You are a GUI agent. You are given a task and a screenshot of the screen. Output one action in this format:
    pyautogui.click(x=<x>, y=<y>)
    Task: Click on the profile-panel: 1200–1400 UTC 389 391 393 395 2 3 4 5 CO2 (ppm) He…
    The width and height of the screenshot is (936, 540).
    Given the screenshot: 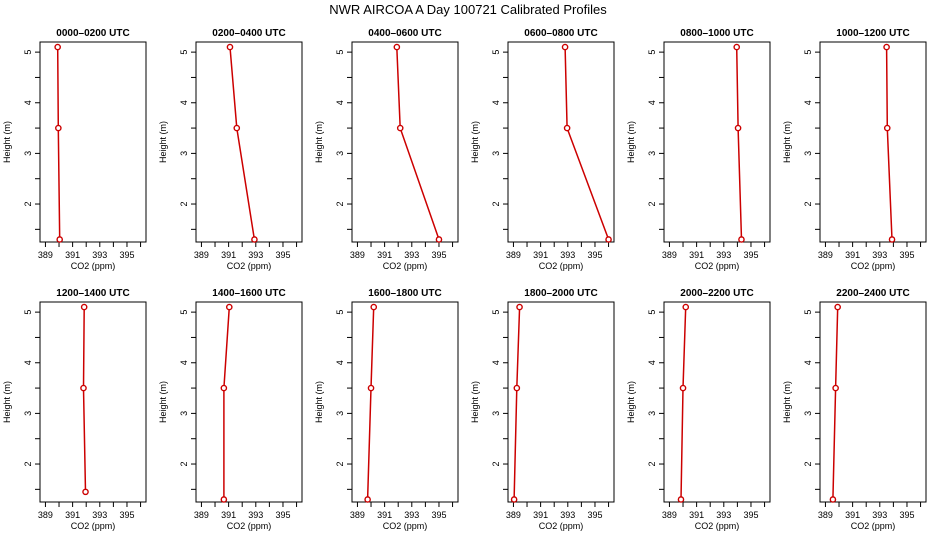 What is the action you would take?
    pyautogui.click(x=74, y=409)
    